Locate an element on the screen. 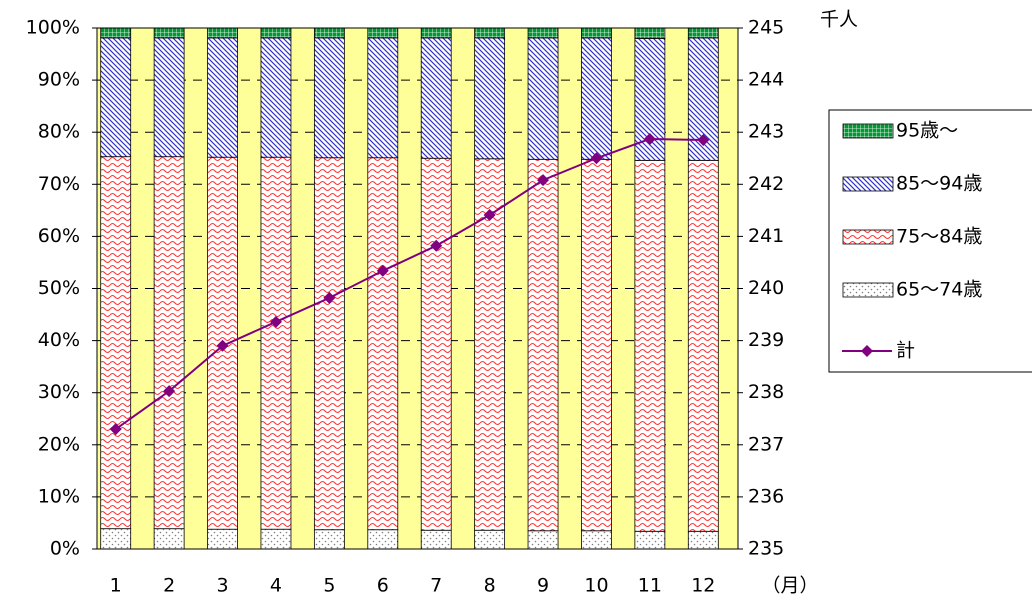 Image resolution: width=1032 pixels, height=609 pixels. legend-marker is located at coordinates (867, 351).